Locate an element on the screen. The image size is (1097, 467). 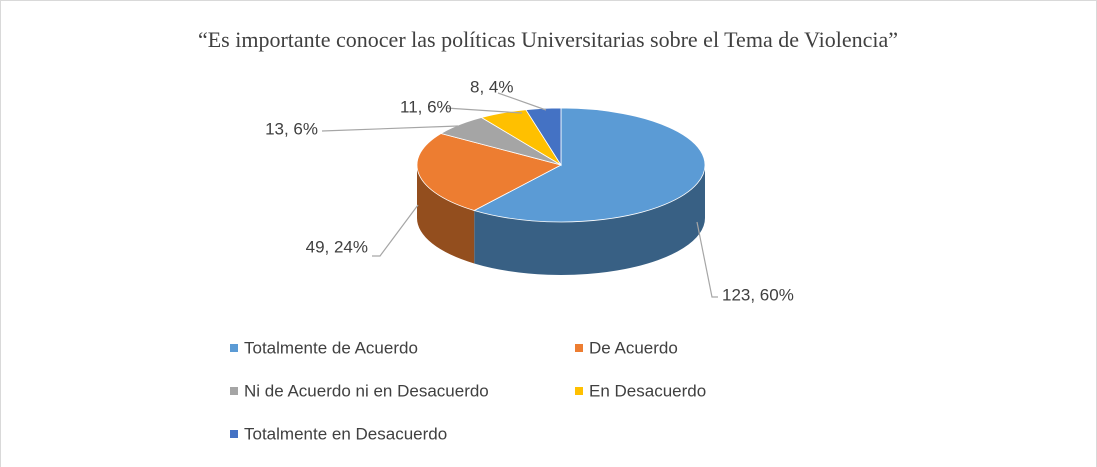
legend-label: Totalmente de Acuerdo is located at coordinates (331, 347).